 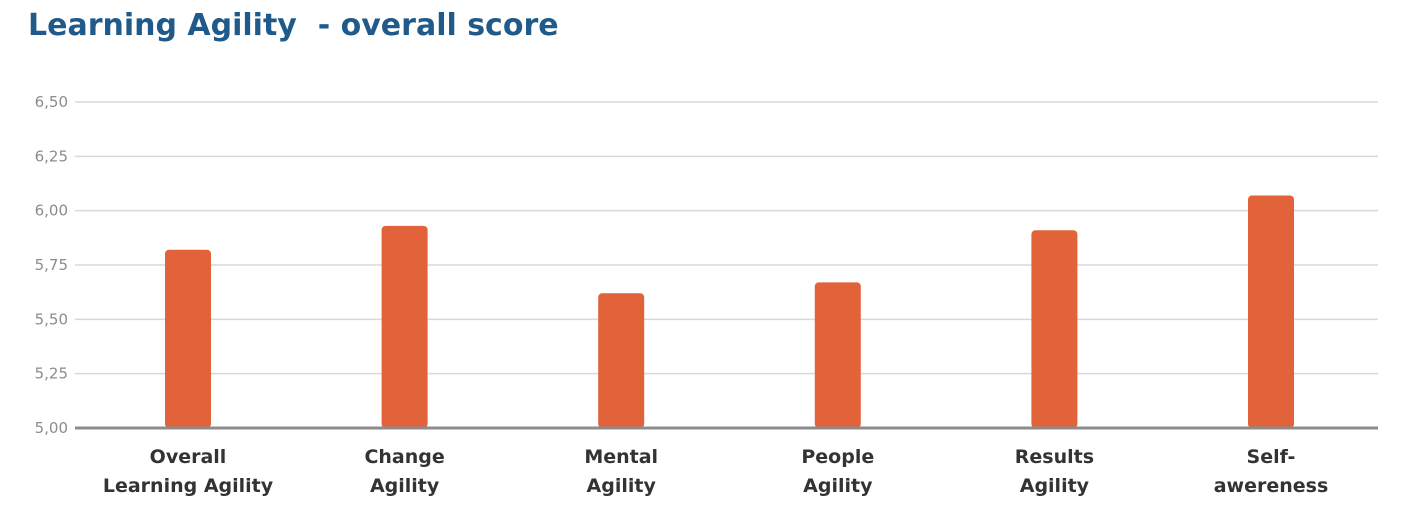 I want to click on y-tick-label: 6,25, so click(x=51, y=156).